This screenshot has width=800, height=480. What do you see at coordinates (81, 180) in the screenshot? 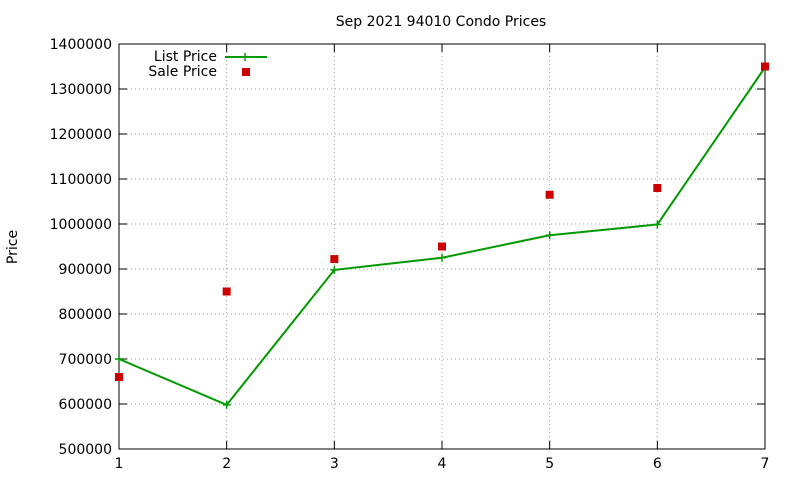
I see `y-tick-label: 1100000` at bounding box center [81, 180].